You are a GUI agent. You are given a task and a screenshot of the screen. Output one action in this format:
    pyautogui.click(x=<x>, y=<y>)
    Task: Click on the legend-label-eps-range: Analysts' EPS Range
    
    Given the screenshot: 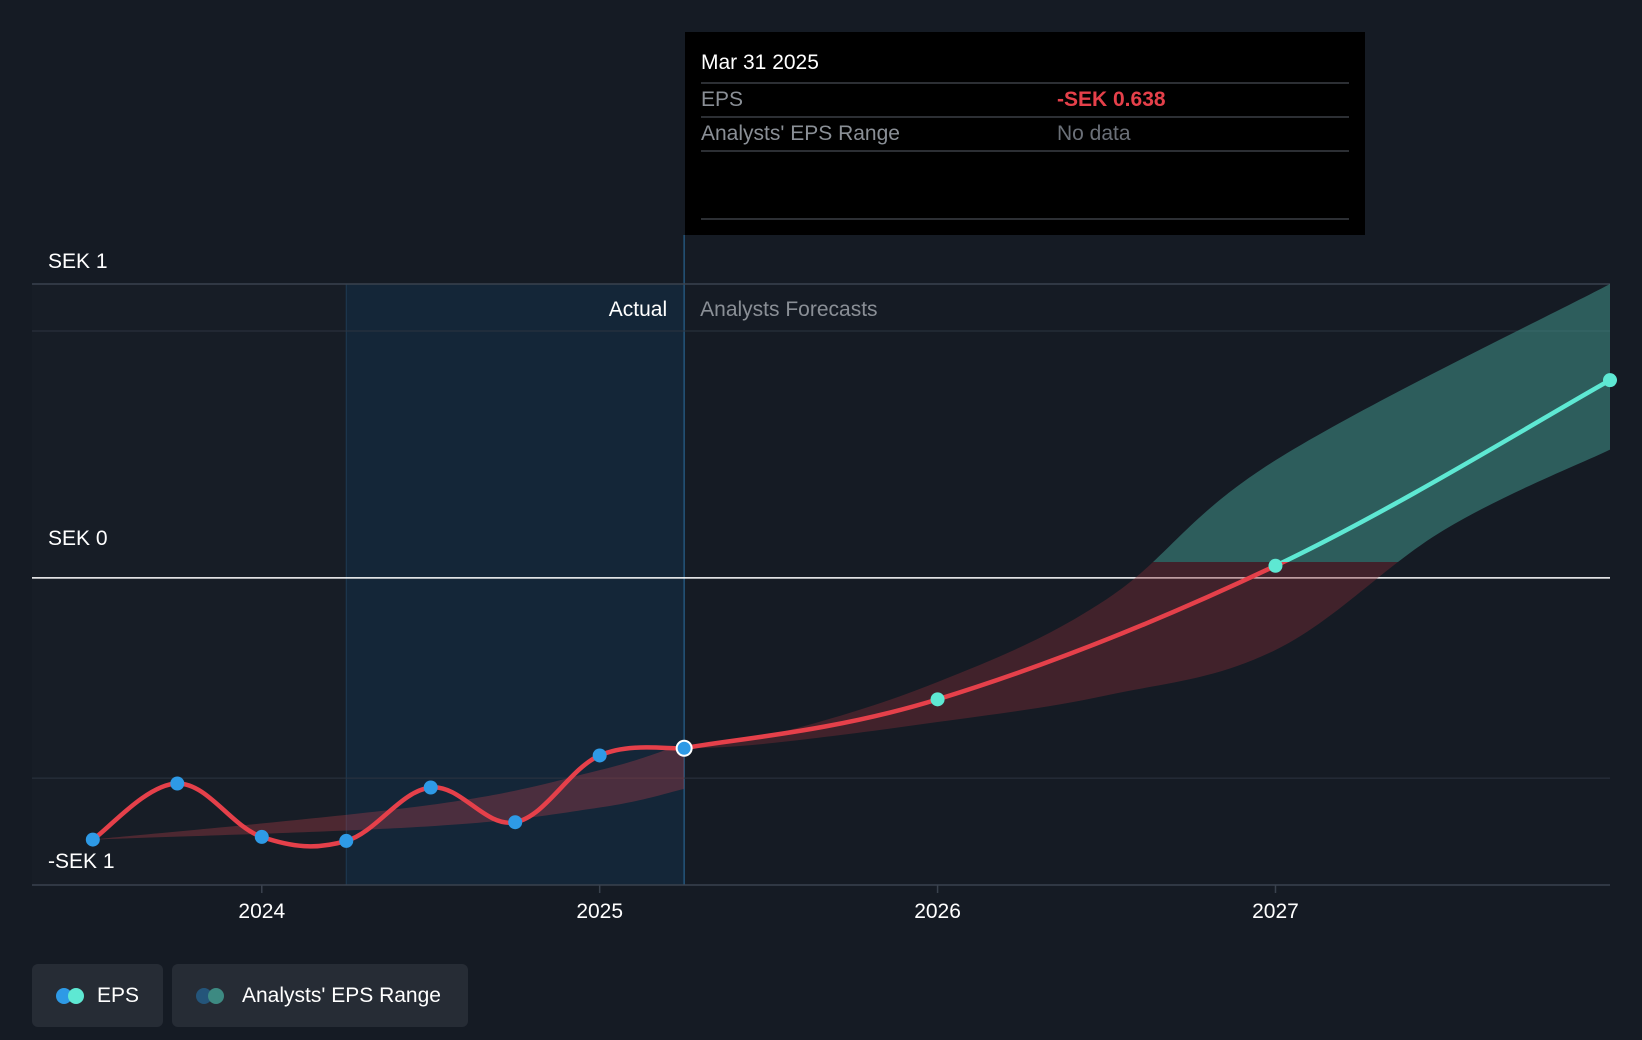 What is the action you would take?
    pyautogui.click(x=341, y=995)
    